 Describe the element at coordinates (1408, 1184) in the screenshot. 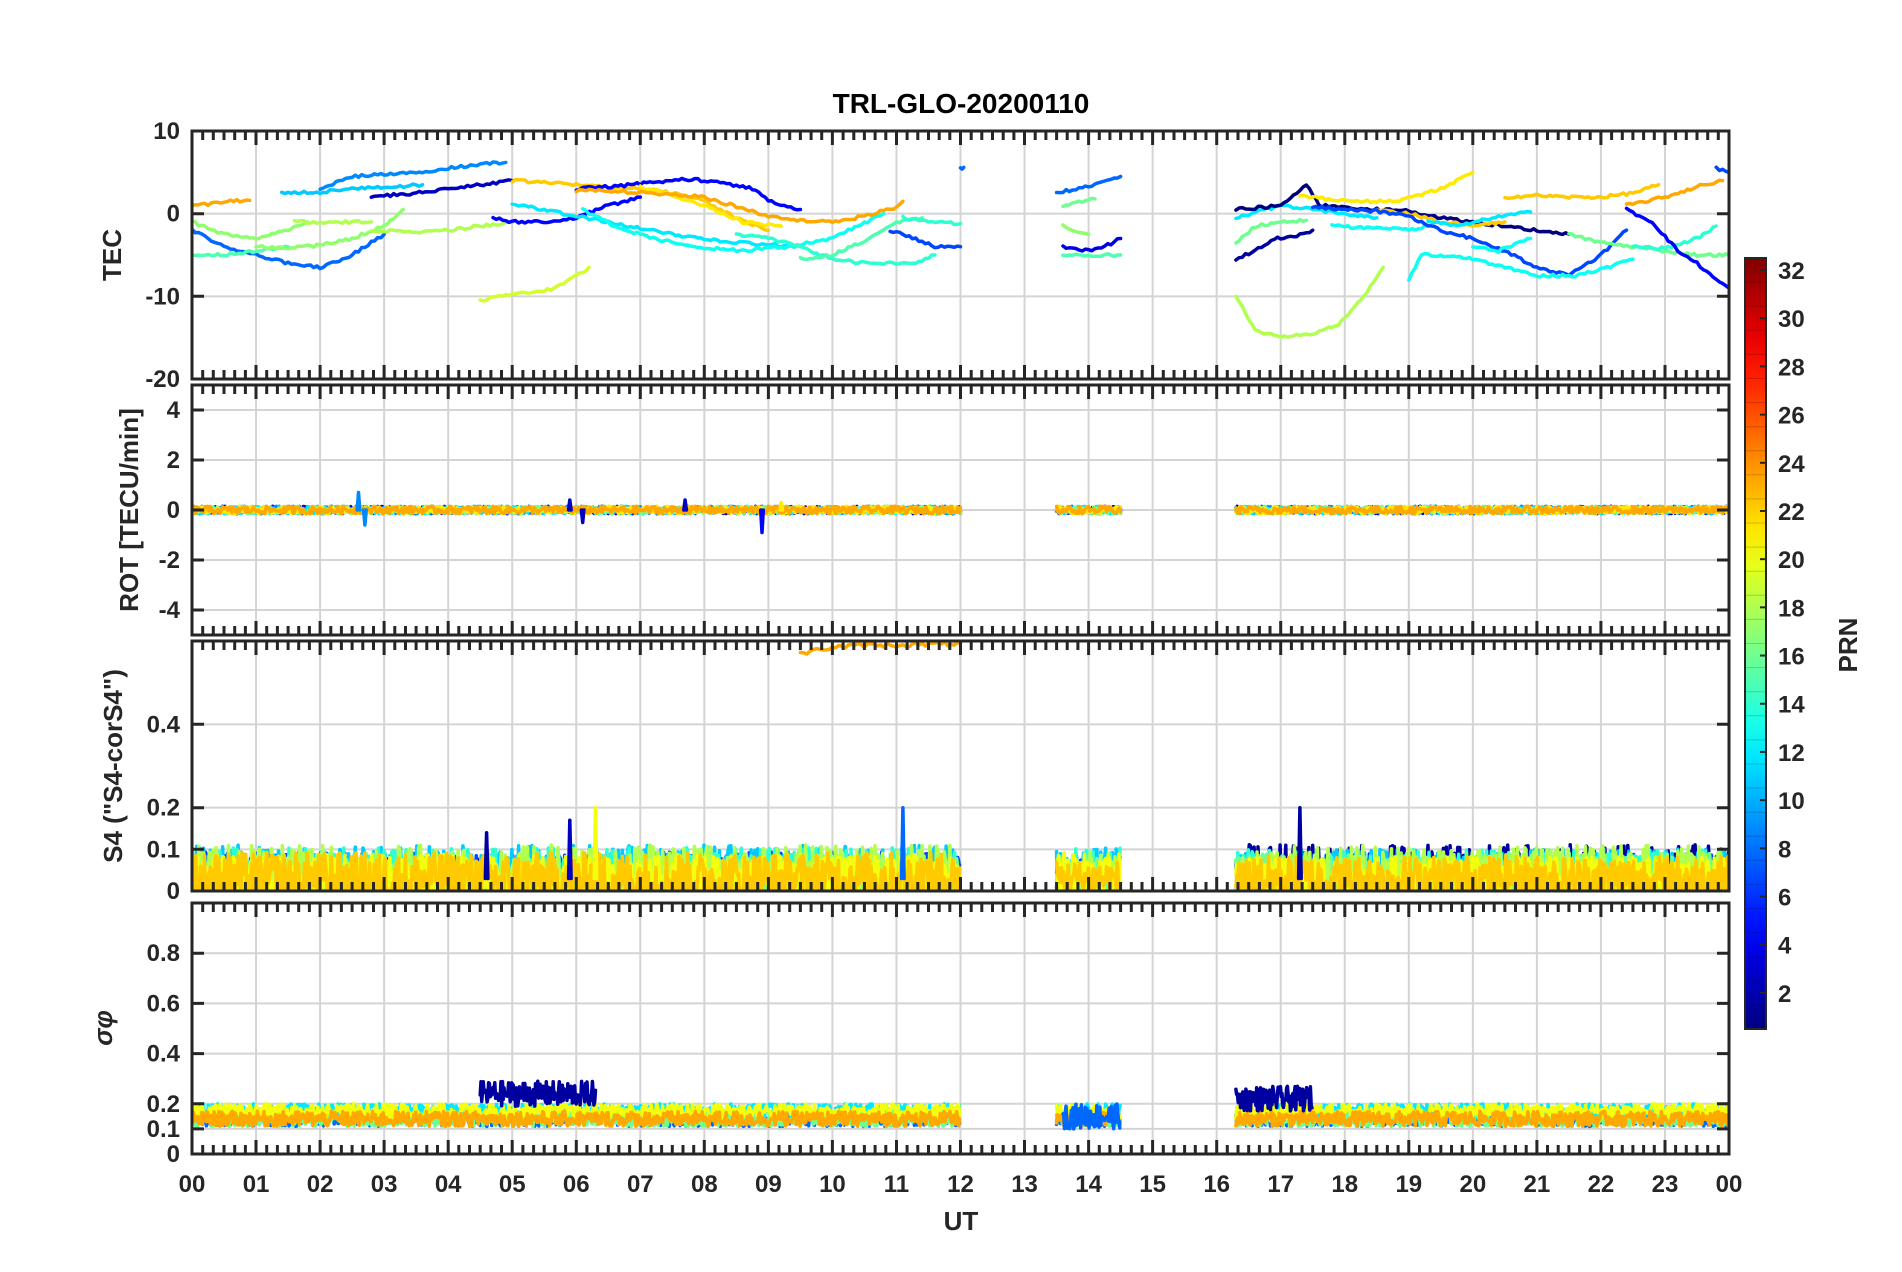

I see `x-tick-label: 19` at that location.